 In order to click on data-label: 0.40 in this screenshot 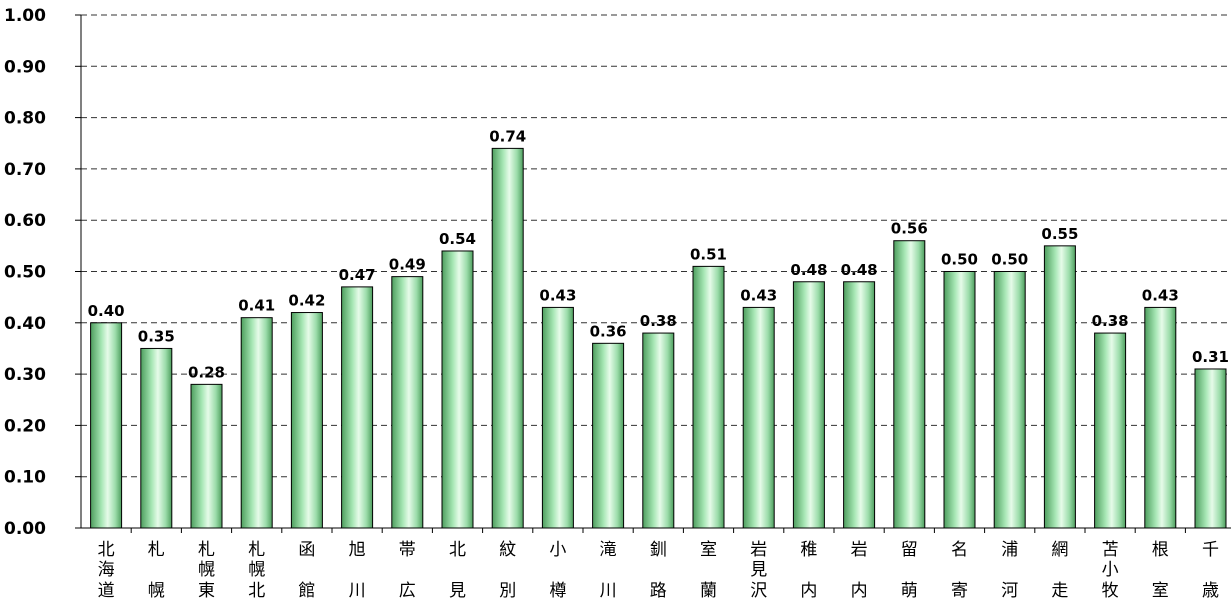, I will do `click(106, 311)`.